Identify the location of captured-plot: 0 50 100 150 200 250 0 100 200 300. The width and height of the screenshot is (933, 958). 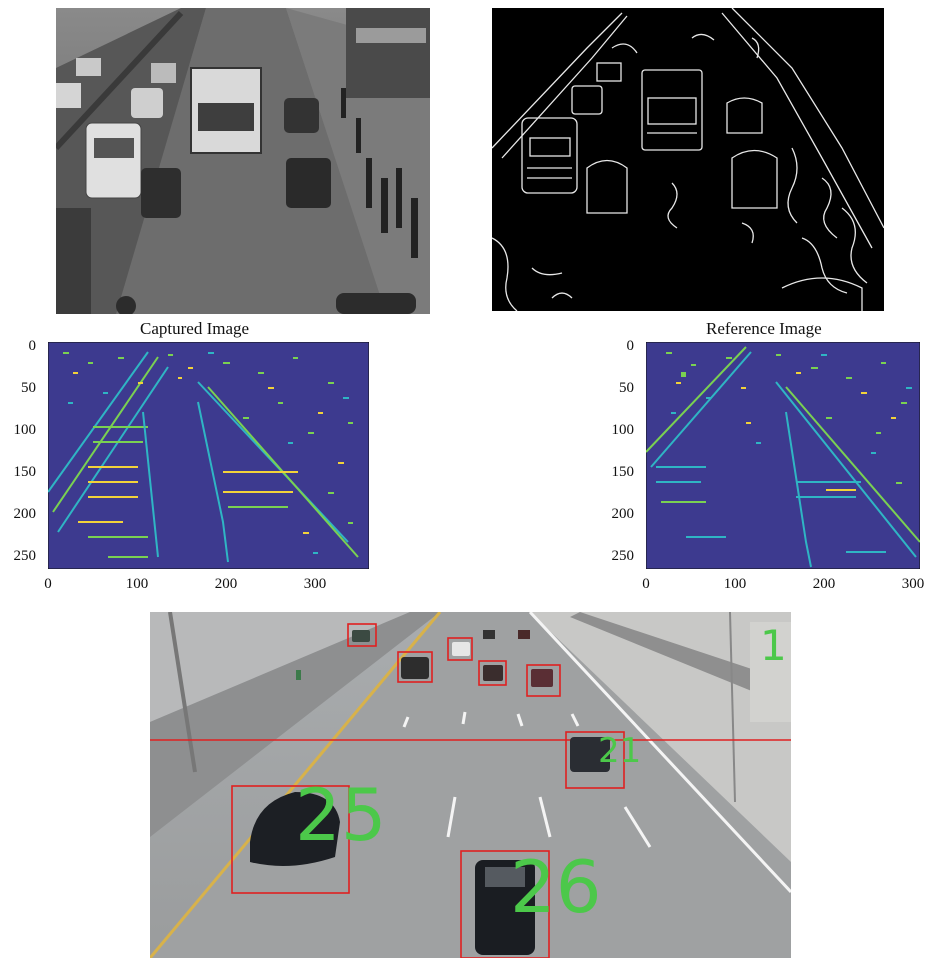
(190, 468).